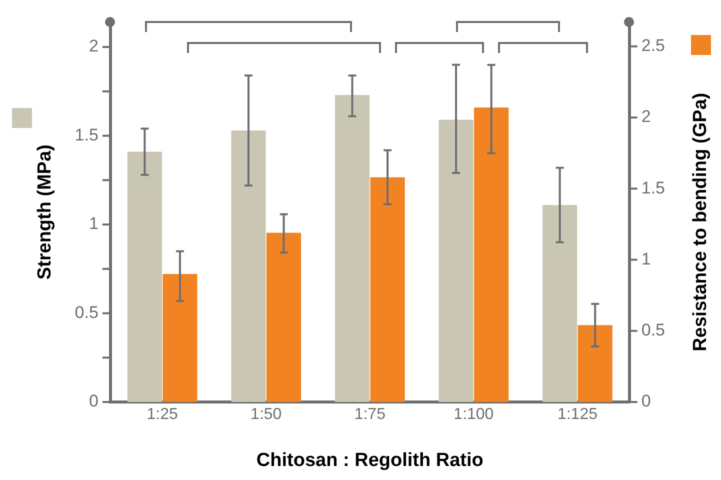 The image size is (721, 480). Describe the element at coordinates (86, 134) in the screenshot. I see `y-tick-label: 1.5` at that location.